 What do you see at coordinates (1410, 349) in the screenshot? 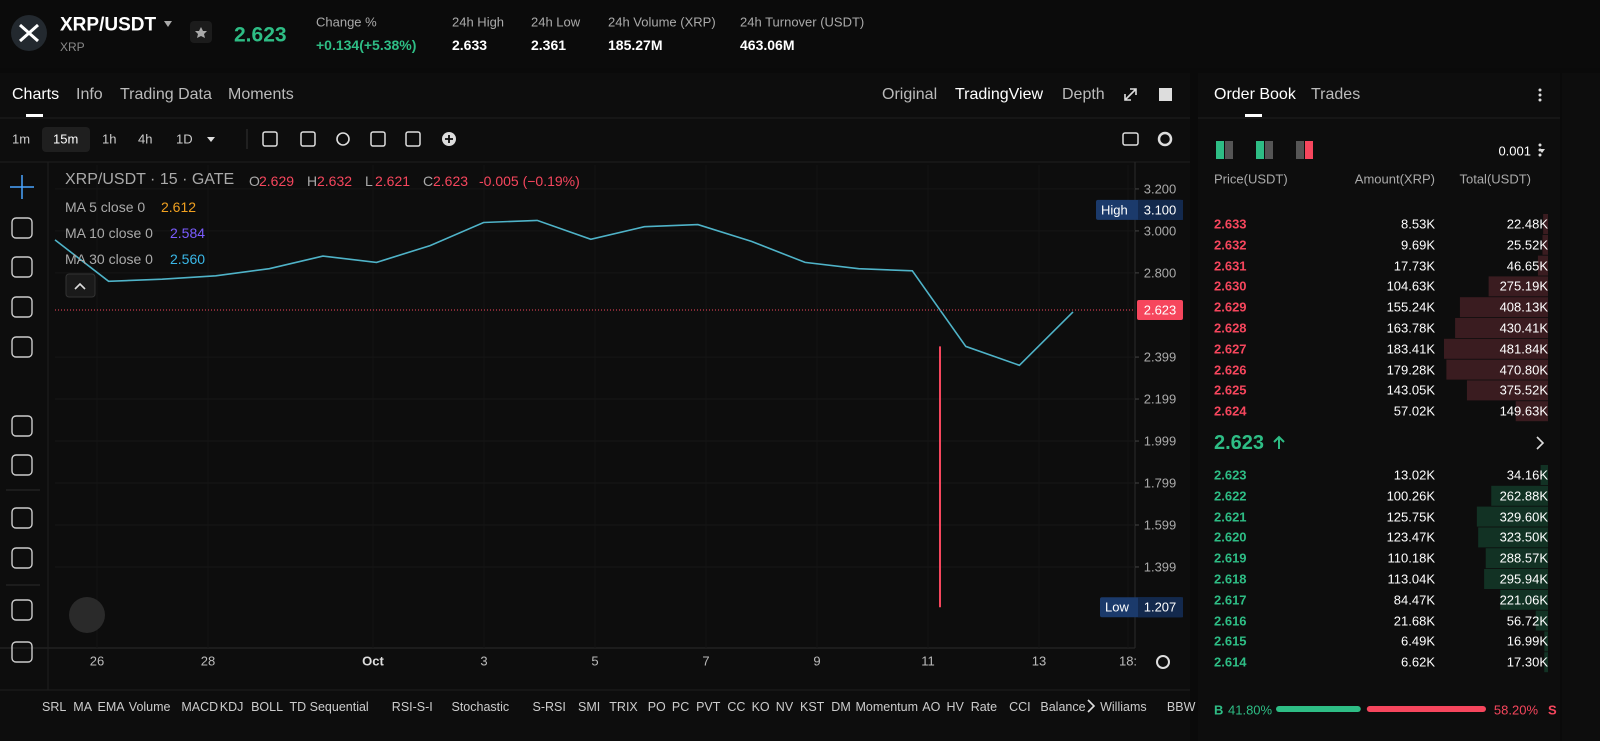
I see `book-amount: 183.41K` at bounding box center [1410, 349].